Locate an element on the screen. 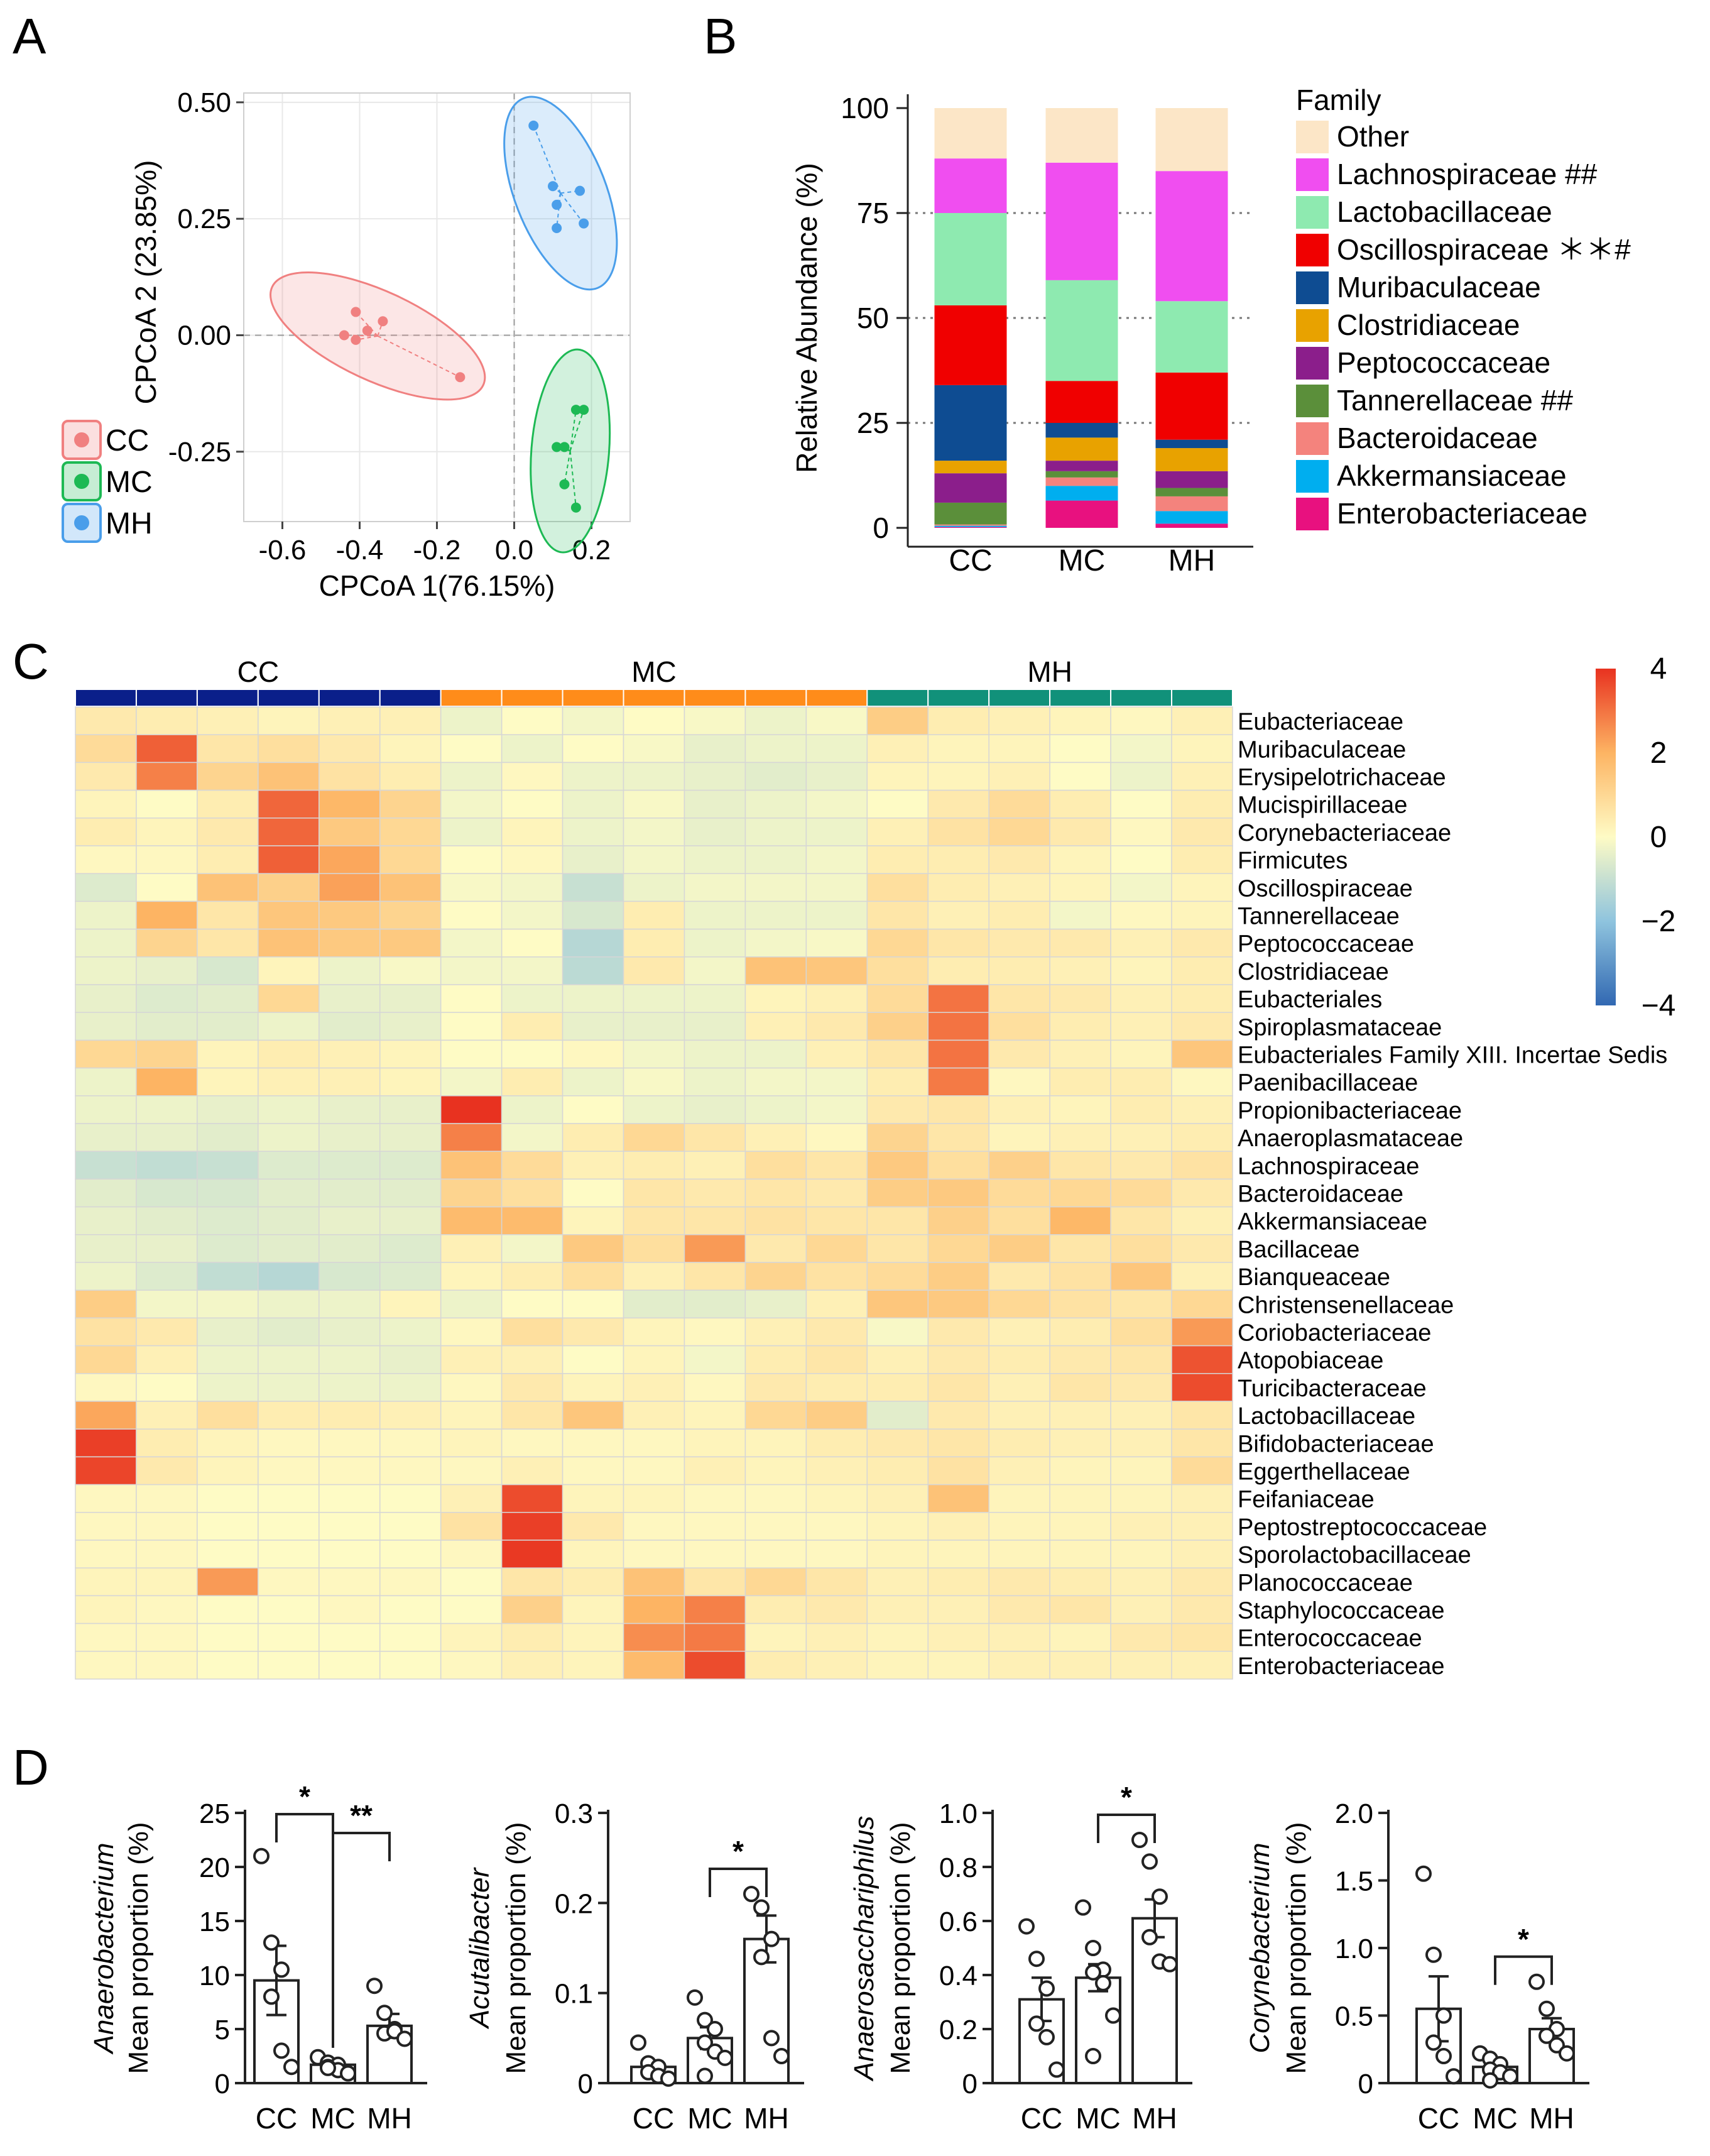 The width and height of the screenshot is (1710, 2156). row-label: Bacteroidaceae is located at coordinates (1321, 1194).